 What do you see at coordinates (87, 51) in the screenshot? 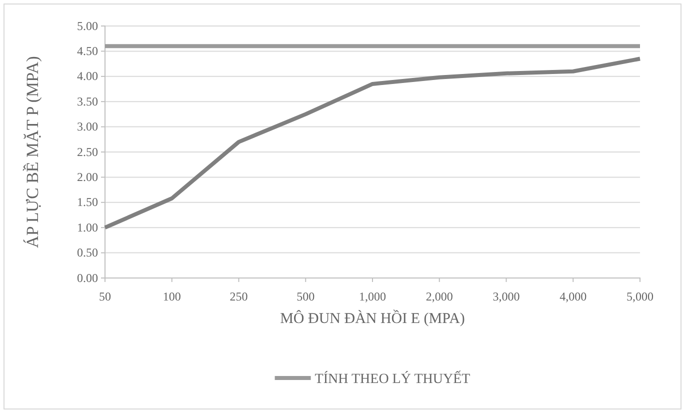
I see `y-tick-label: 4.50` at bounding box center [87, 51].